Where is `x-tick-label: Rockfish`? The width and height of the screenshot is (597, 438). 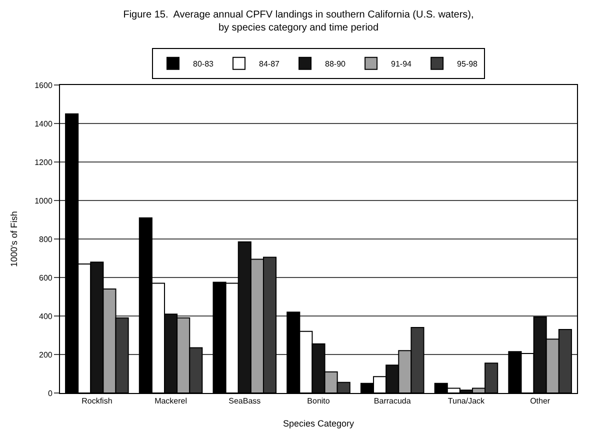
x-tick-label: Rockfish is located at coordinates (97, 401).